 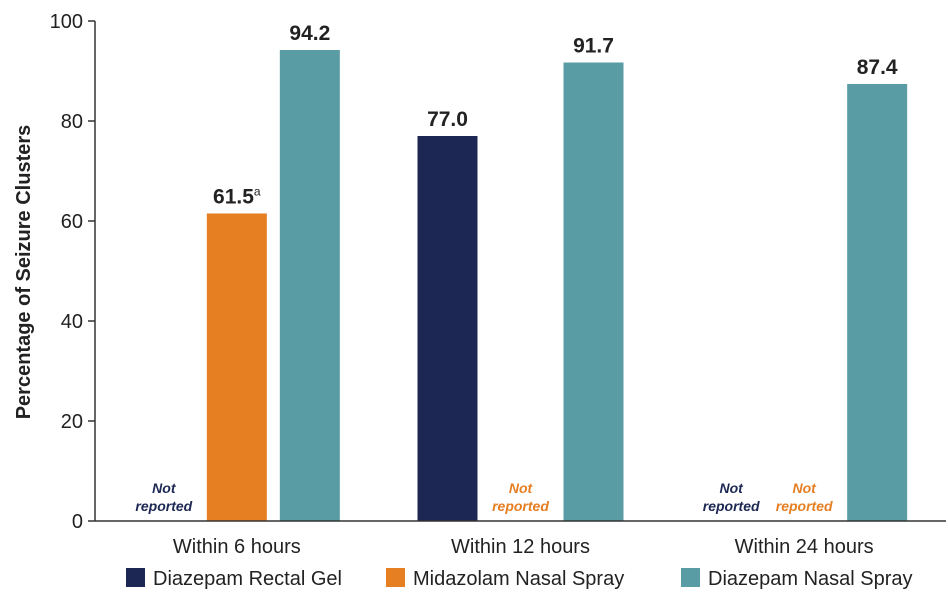 I want to click on data-label: 61.5a, so click(x=237, y=197).